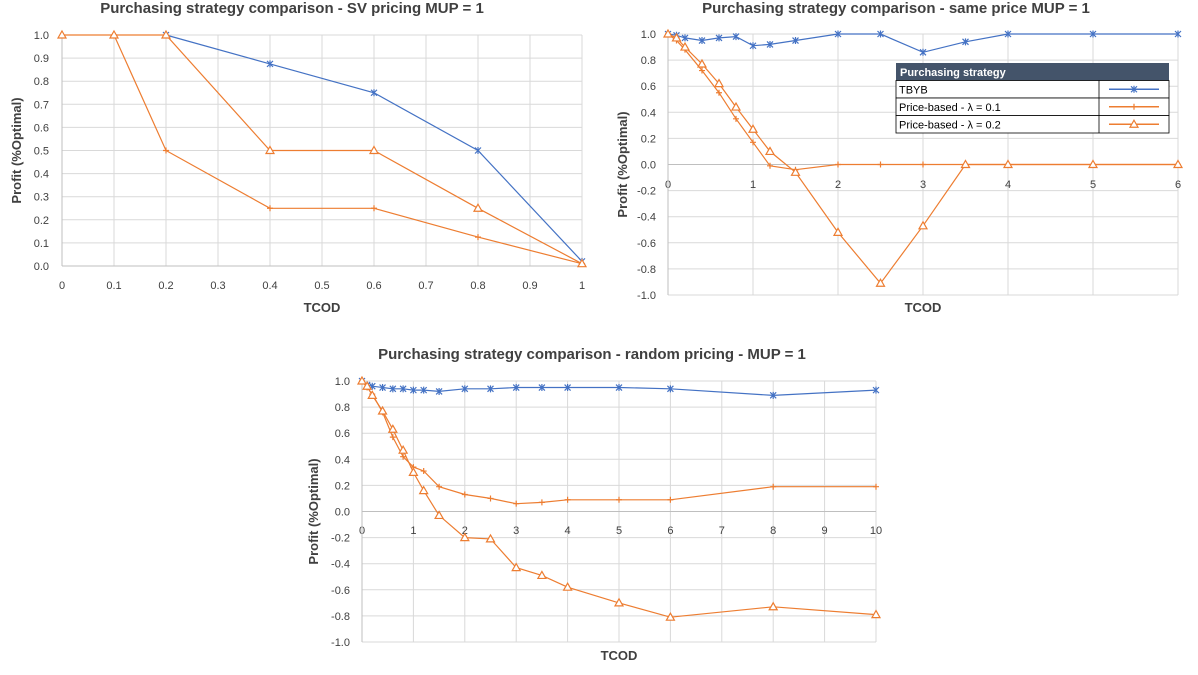 This screenshot has width=1198, height=675. I want to click on chart-3-y-tick-label: 0.0, so click(342, 513).